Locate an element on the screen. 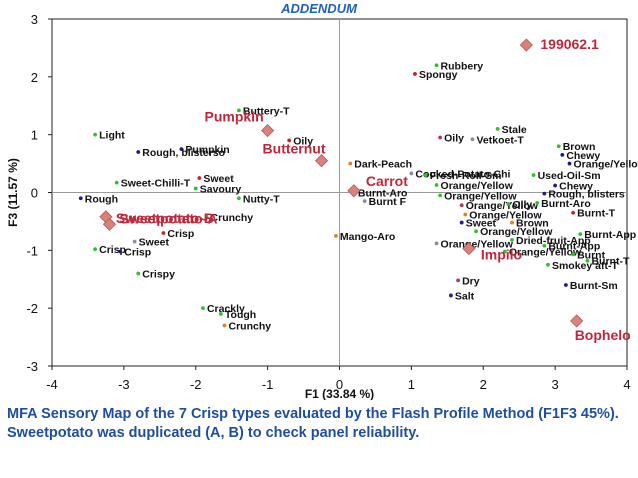  attribute-label: Sweet-Chilli-T is located at coordinates (156, 184).